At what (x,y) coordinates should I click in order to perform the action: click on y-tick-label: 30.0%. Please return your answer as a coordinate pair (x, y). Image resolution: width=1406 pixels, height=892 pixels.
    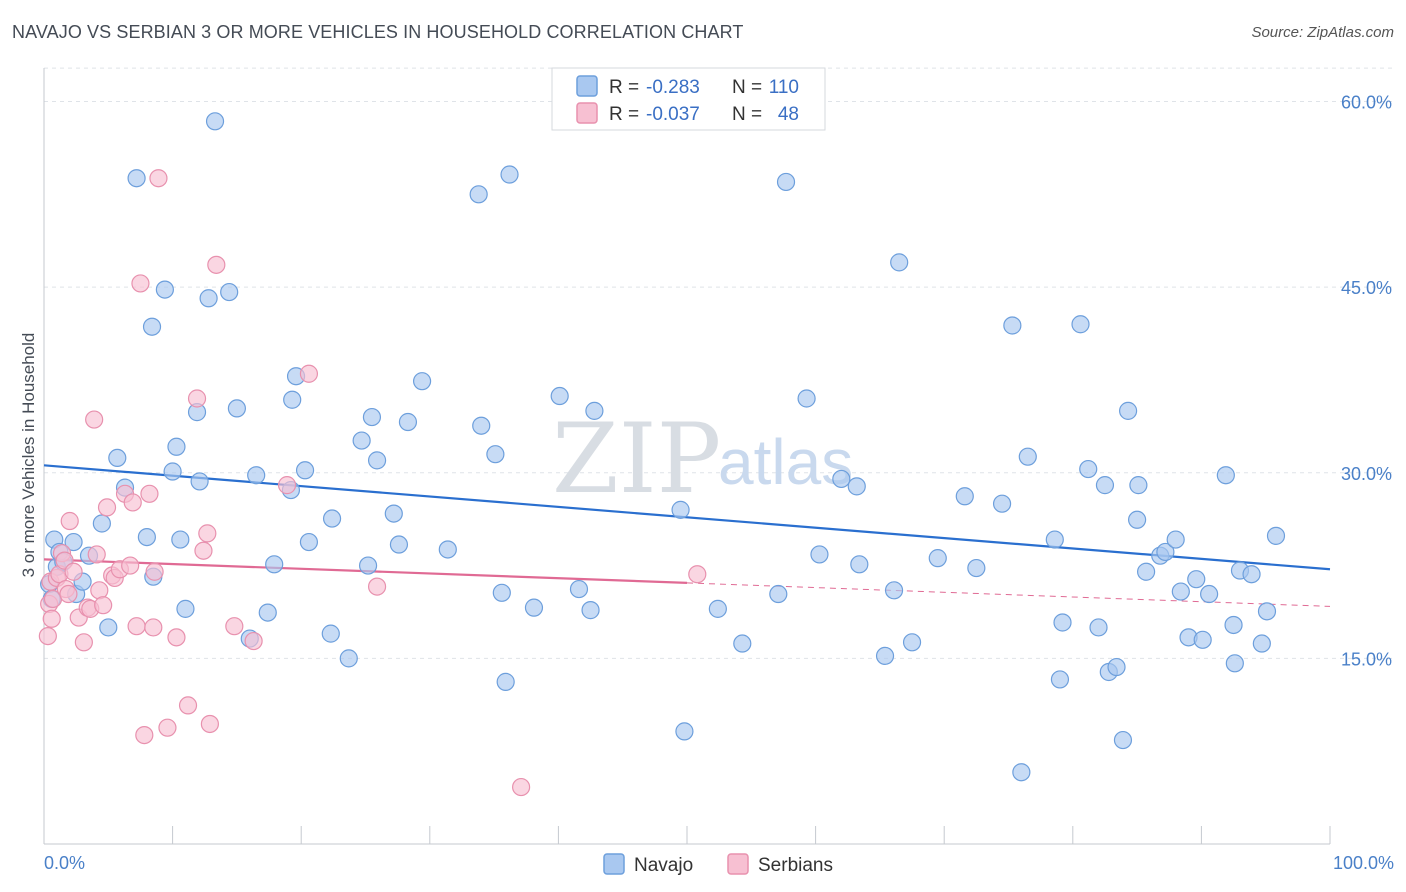
    Looking at the image, I should click on (1366, 474).